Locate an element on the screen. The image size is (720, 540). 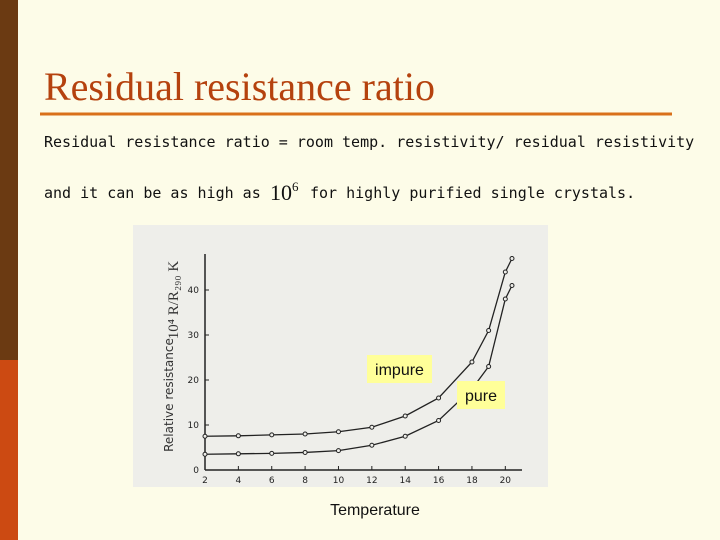
x-tick-label: 2 is located at coordinates (205, 481).